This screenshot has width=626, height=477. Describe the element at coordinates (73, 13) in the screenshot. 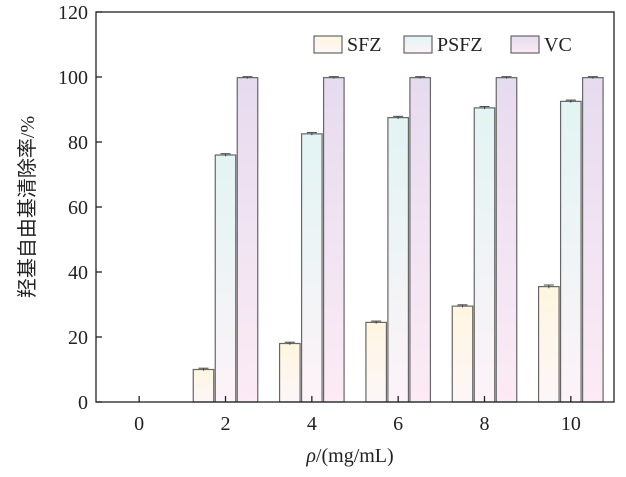

I see `y-tick-label: 120` at that location.